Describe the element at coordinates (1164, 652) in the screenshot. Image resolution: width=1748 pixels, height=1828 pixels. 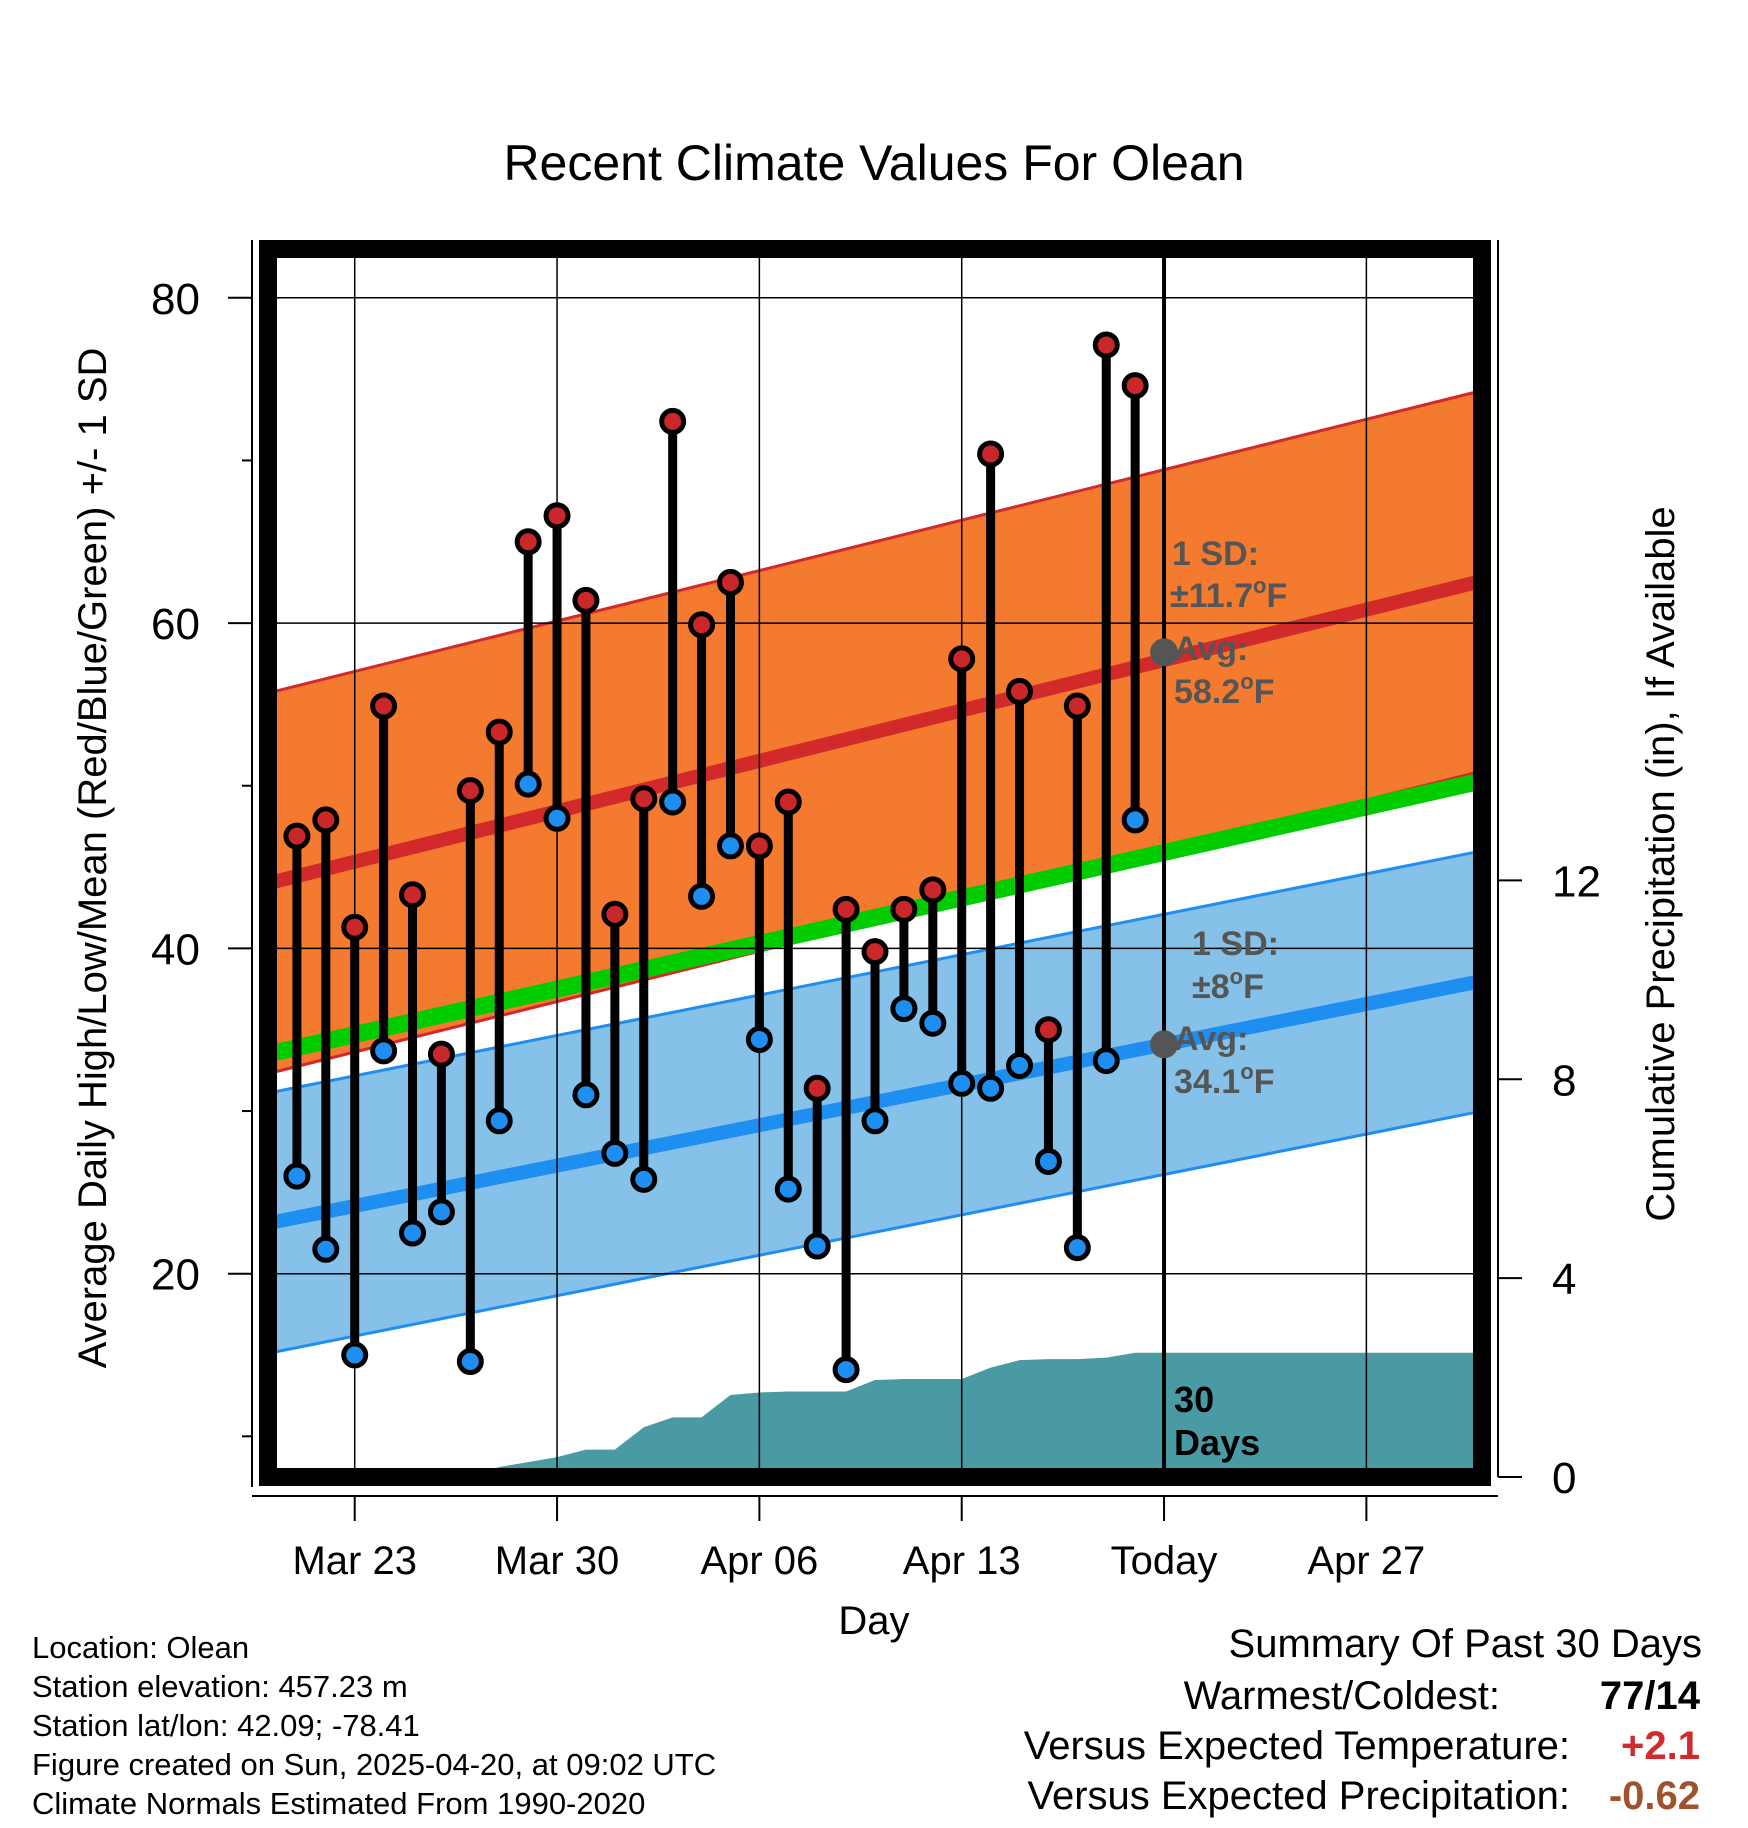
I see `high-avg-point` at that location.